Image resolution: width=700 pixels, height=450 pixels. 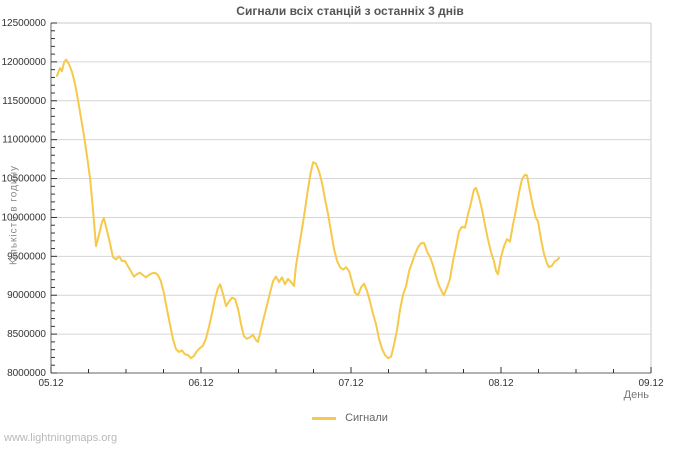 What do you see at coordinates (366, 418) in the screenshot?
I see `legend-series-label: Сигнали` at bounding box center [366, 418].